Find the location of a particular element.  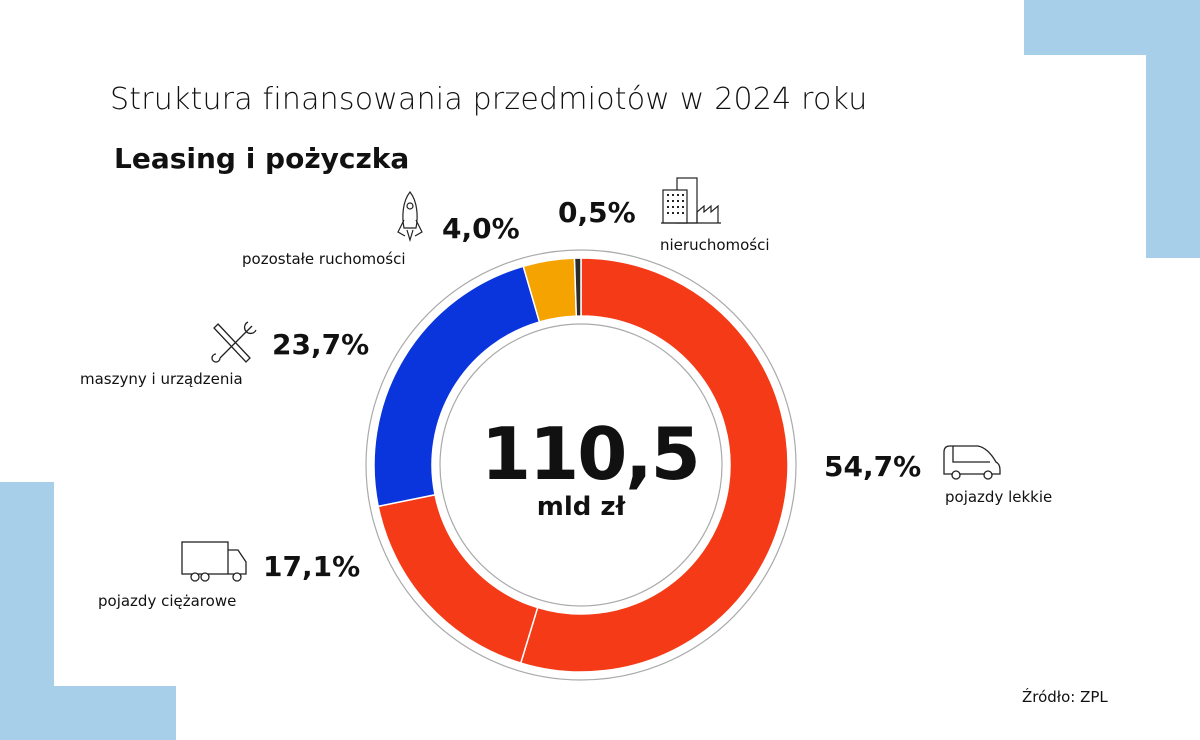

label-ciezarowe: pojazdy ciężarowe is located at coordinates (167, 601).